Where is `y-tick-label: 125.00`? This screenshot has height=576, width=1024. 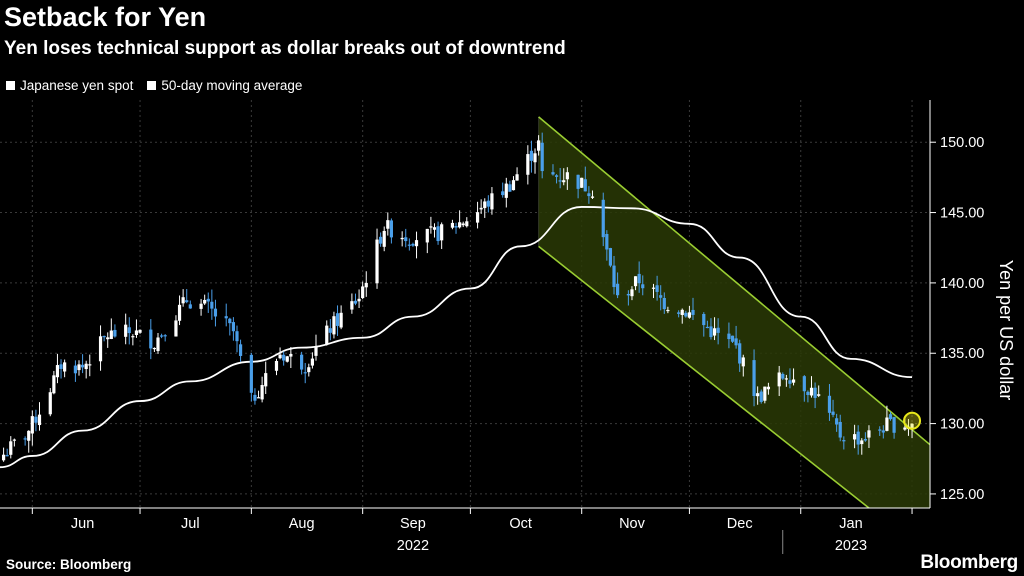 y-tick-label: 125.00 is located at coordinates (962, 495).